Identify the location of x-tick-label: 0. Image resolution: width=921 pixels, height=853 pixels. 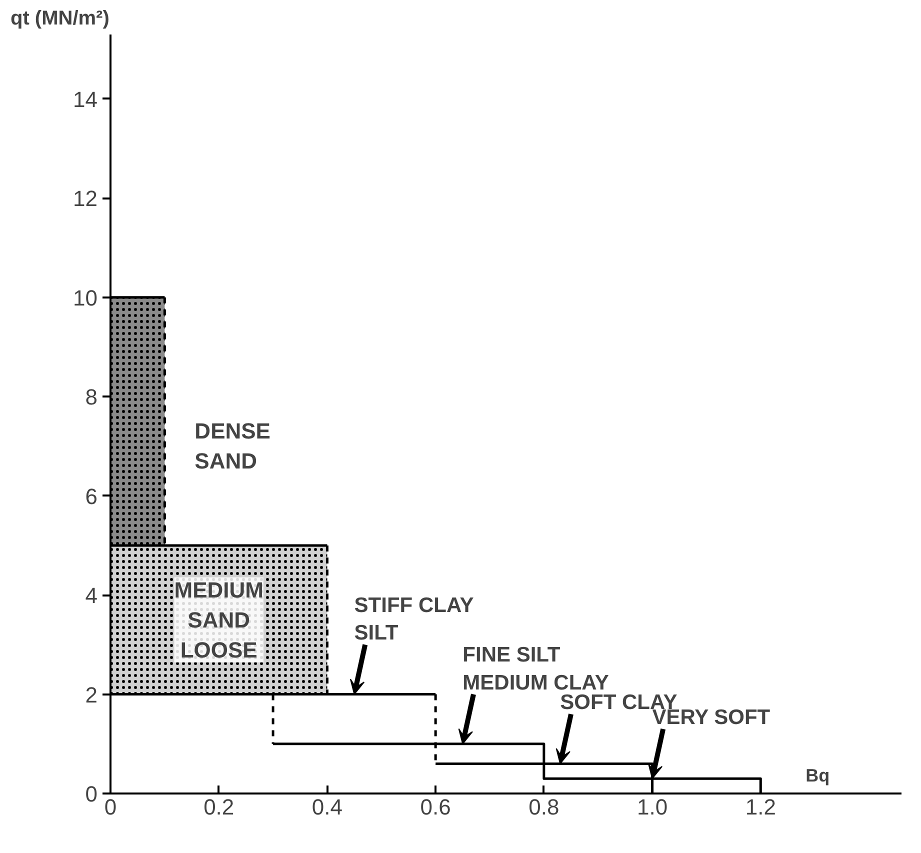
(110, 807).